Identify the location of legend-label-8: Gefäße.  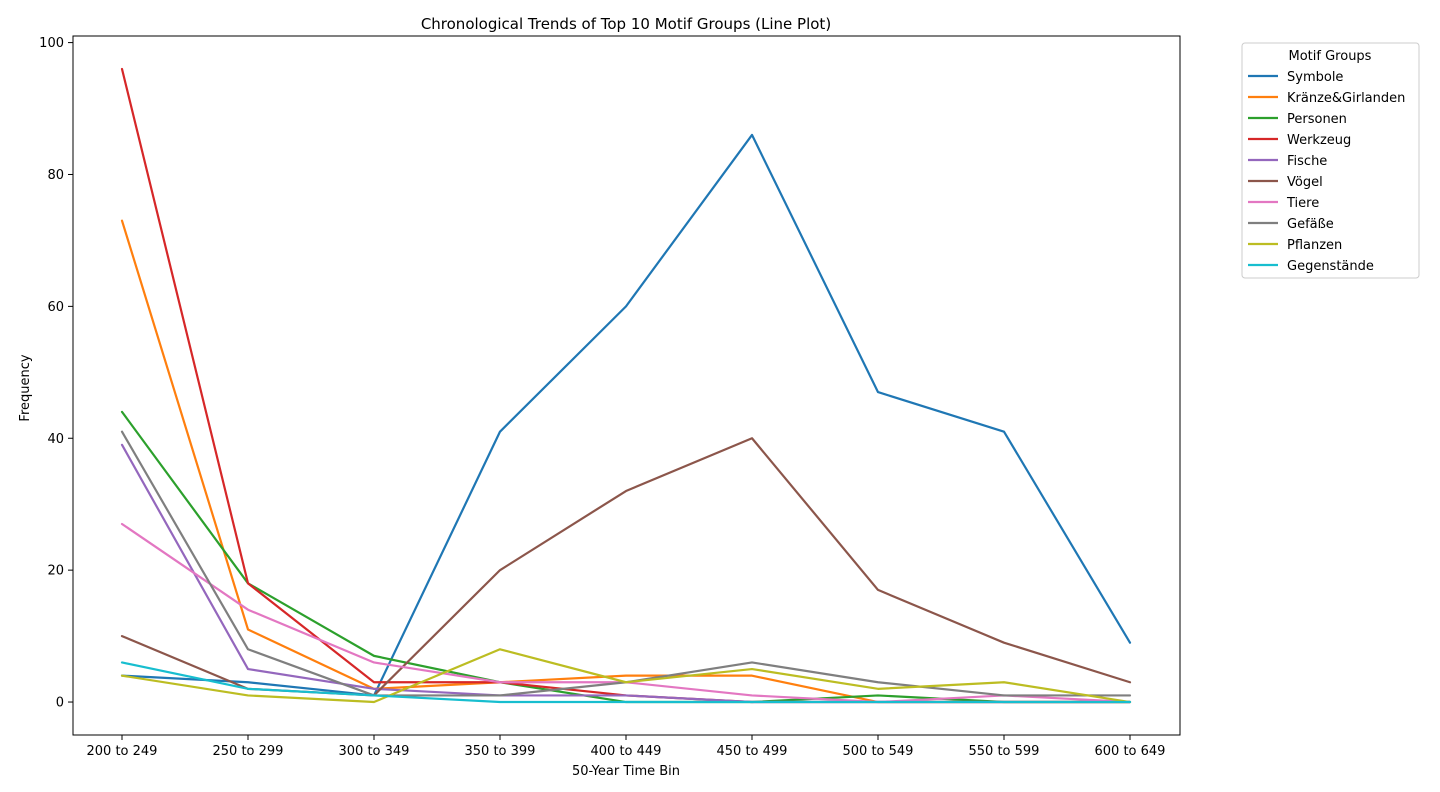
(1310, 224).